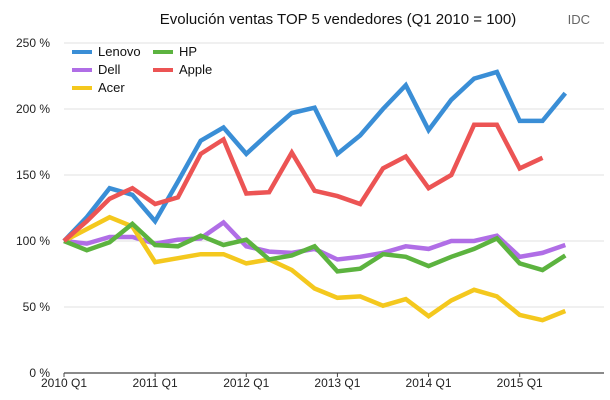 Image resolution: width=610 pixels, height=400 pixels. I want to click on series-line-hp, so click(315, 247).